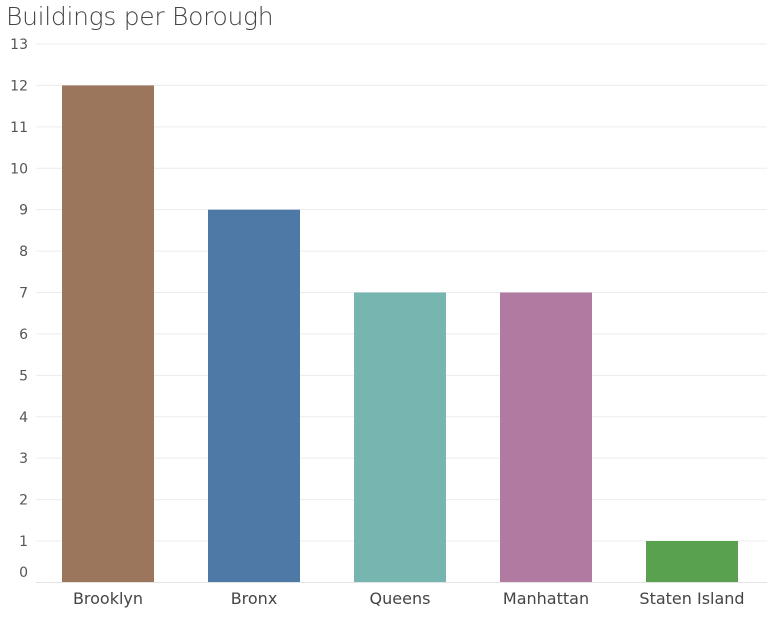 The height and width of the screenshot is (629, 781). What do you see at coordinates (108, 334) in the screenshot?
I see `bar-brooklyn` at bounding box center [108, 334].